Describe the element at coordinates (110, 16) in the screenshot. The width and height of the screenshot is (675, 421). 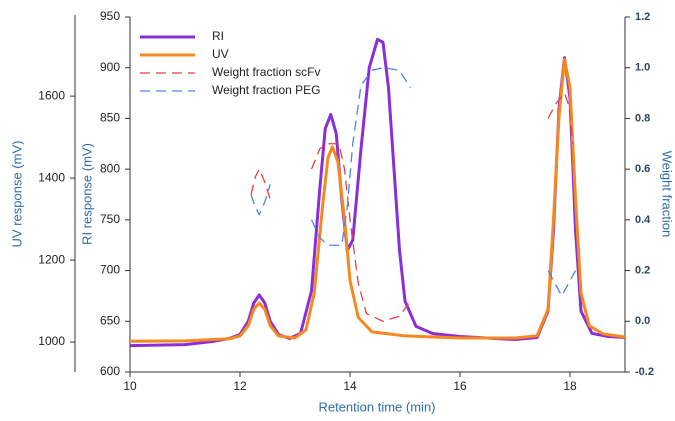
I see `y-tick-label: 950` at that location.